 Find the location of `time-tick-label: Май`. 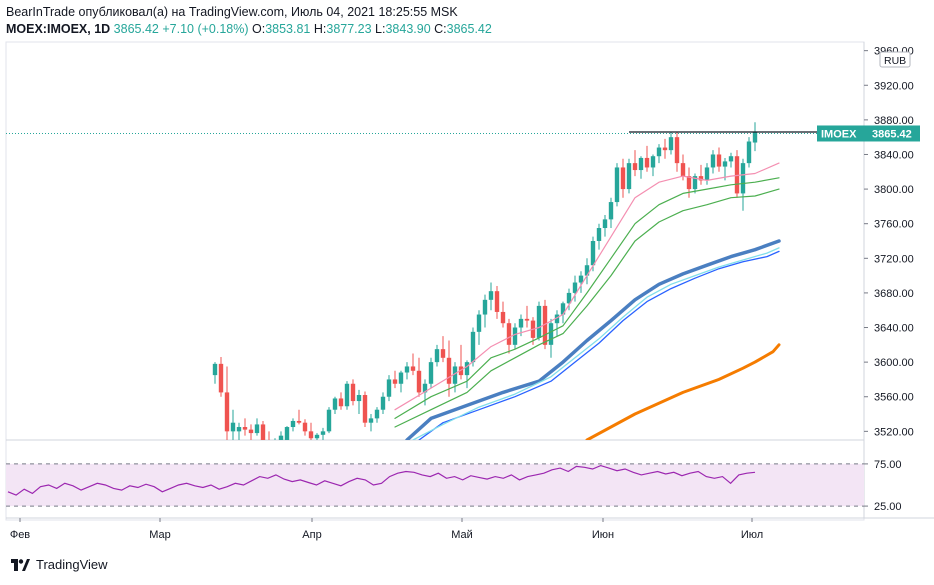

time-tick-label: Май is located at coordinates (462, 535).